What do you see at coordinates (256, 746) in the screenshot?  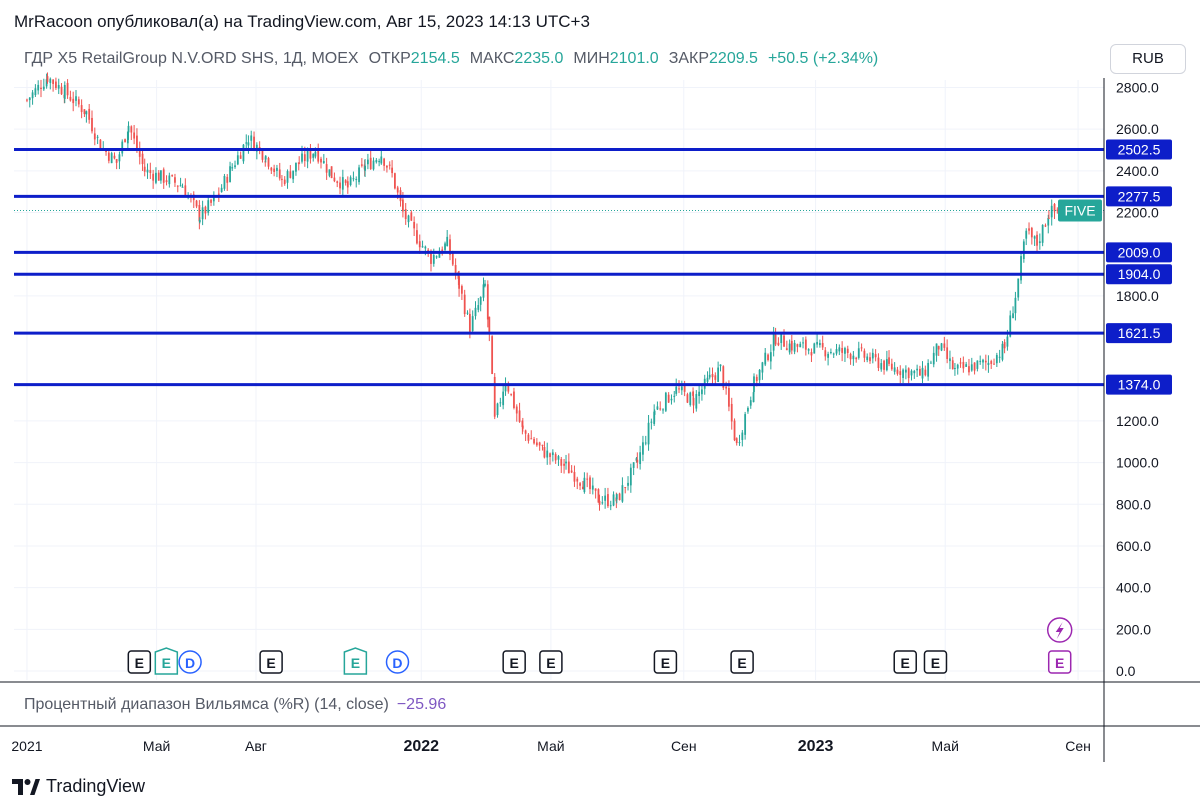 I see `x-tick-label: Авг` at bounding box center [256, 746].